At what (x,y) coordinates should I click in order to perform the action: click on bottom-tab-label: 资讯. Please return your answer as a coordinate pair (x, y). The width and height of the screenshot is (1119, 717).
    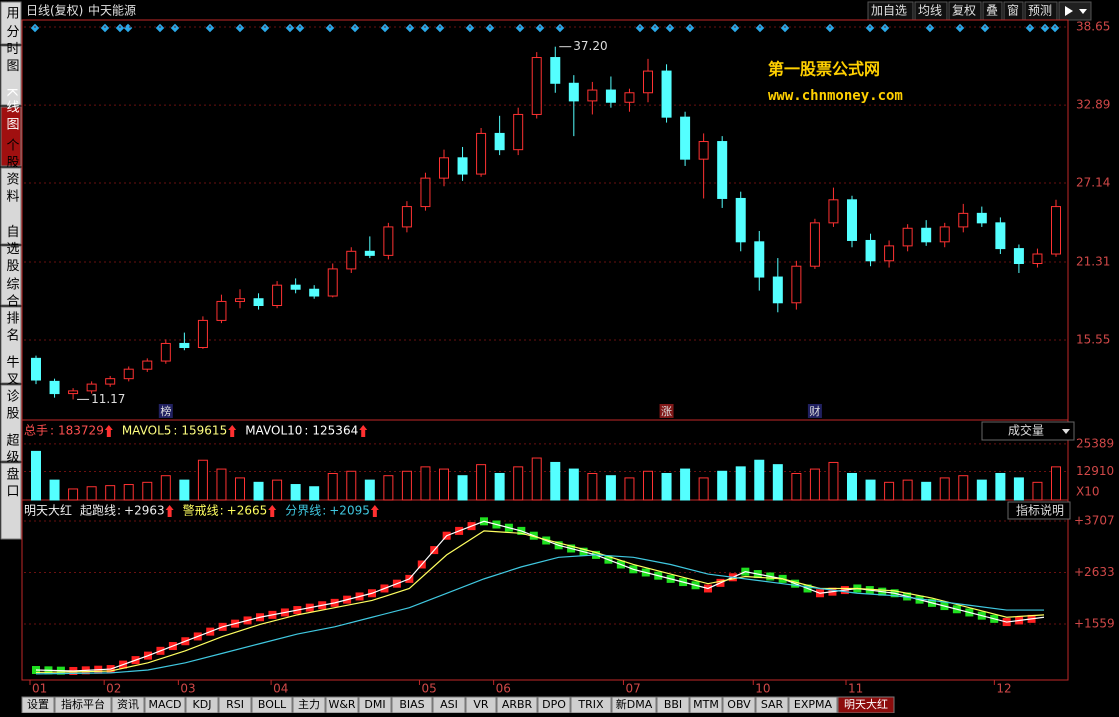
    Looking at the image, I should click on (128, 704).